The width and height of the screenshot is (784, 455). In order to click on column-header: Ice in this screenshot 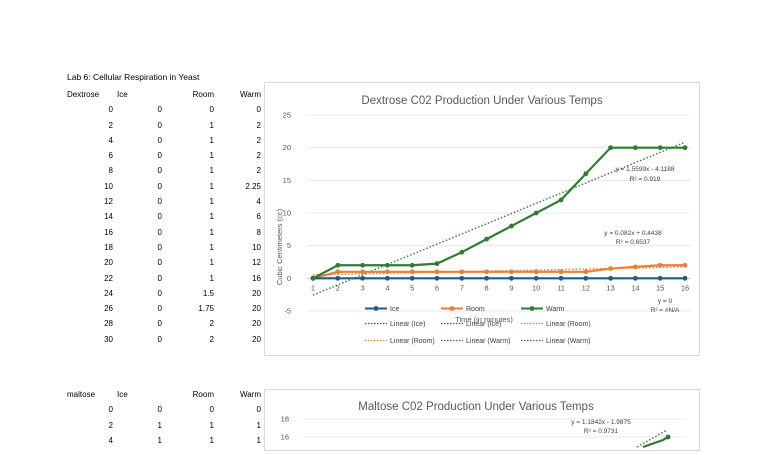, I will do `click(122, 94)`.